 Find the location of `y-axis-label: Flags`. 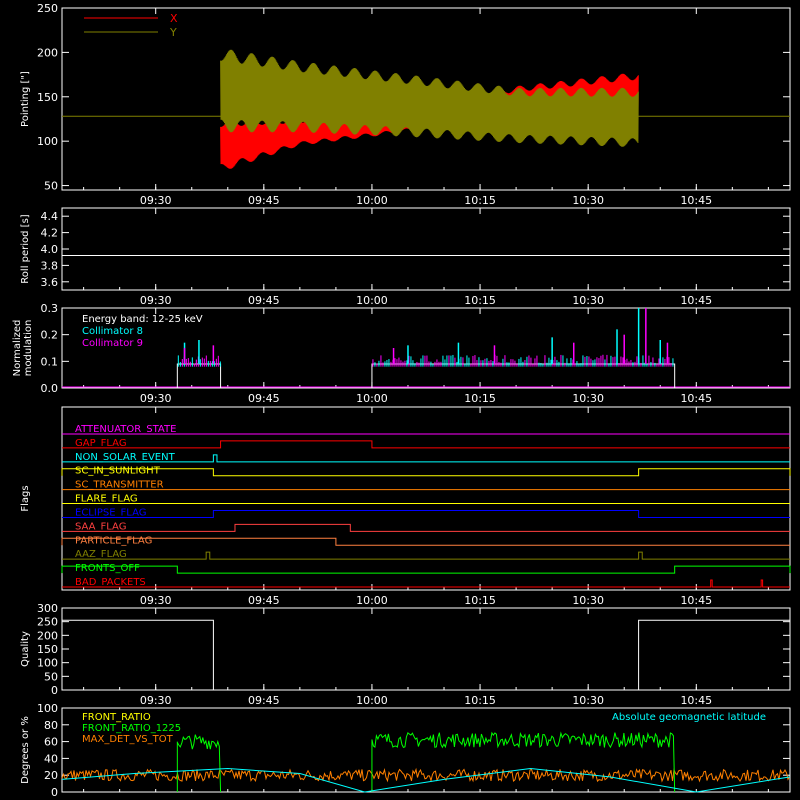

y-axis-label: Flags is located at coordinates (25, 498).